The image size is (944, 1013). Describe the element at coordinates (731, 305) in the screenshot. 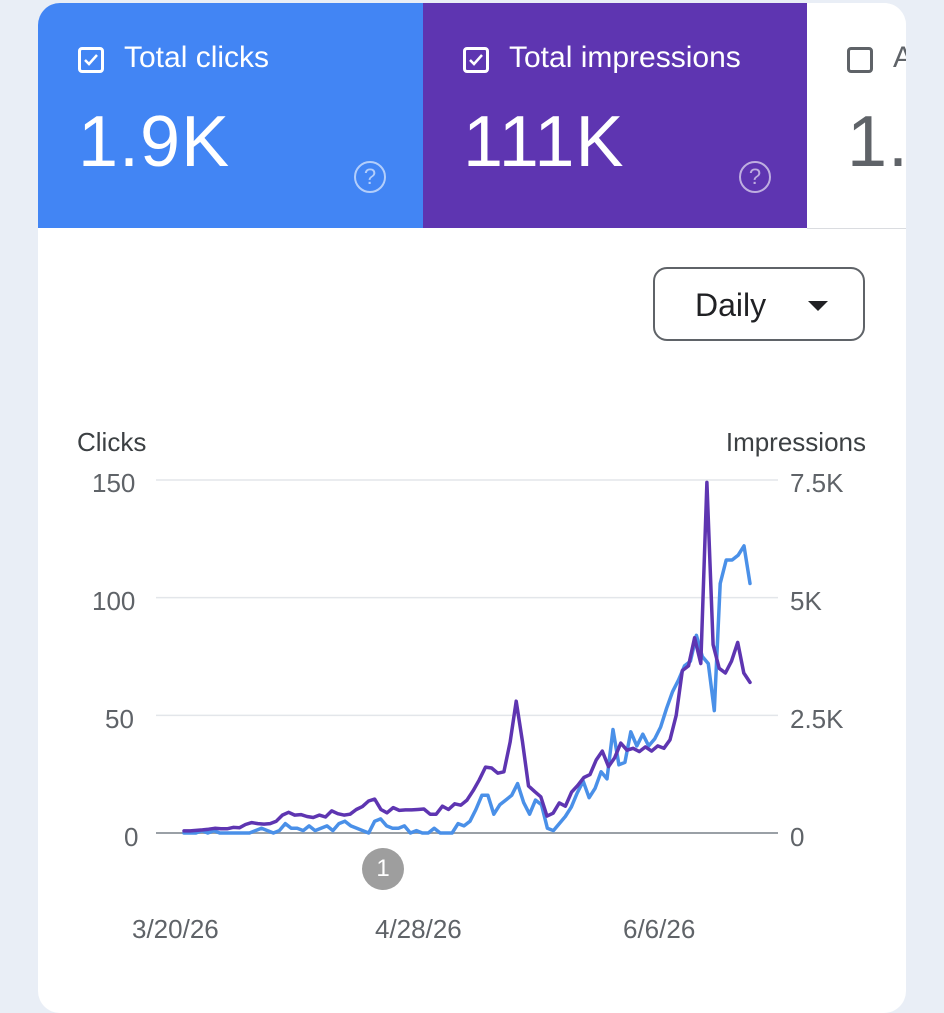

I see `granularity-selected: Daily` at that location.